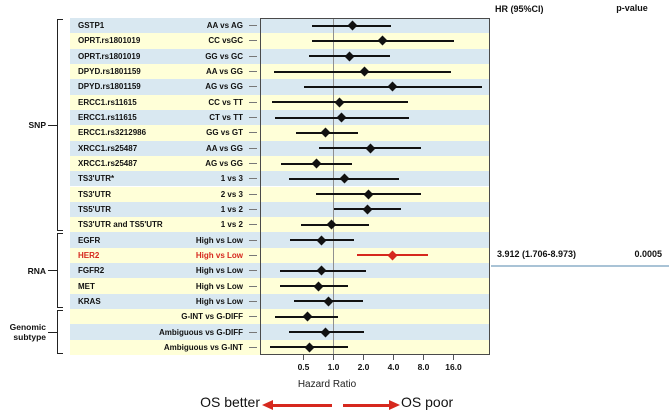  I want to click on group-label: Genomic subtype, so click(23, 332).